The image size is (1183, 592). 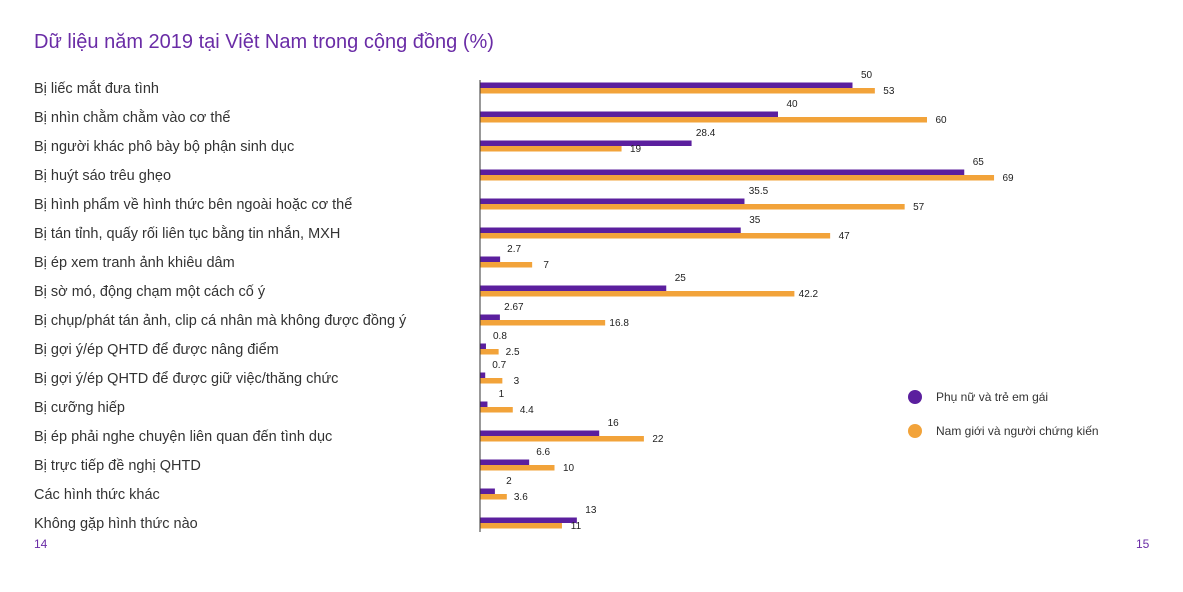 What do you see at coordinates (102, 176) in the screenshot?
I see `category-label: Bị huýt sáo trêu ghẹo` at bounding box center [102, 176].